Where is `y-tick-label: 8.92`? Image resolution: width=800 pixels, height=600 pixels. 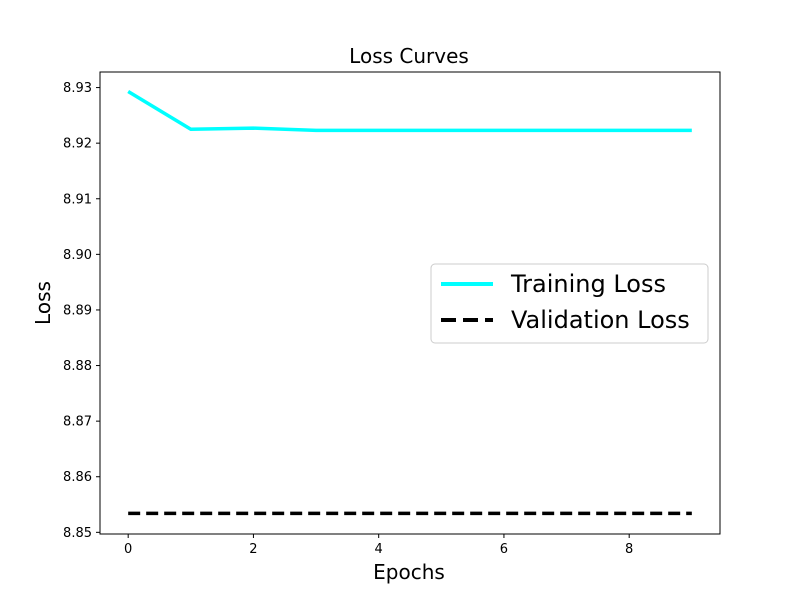 y-tick-label: 8.92 is located at coordinates (77, 144).